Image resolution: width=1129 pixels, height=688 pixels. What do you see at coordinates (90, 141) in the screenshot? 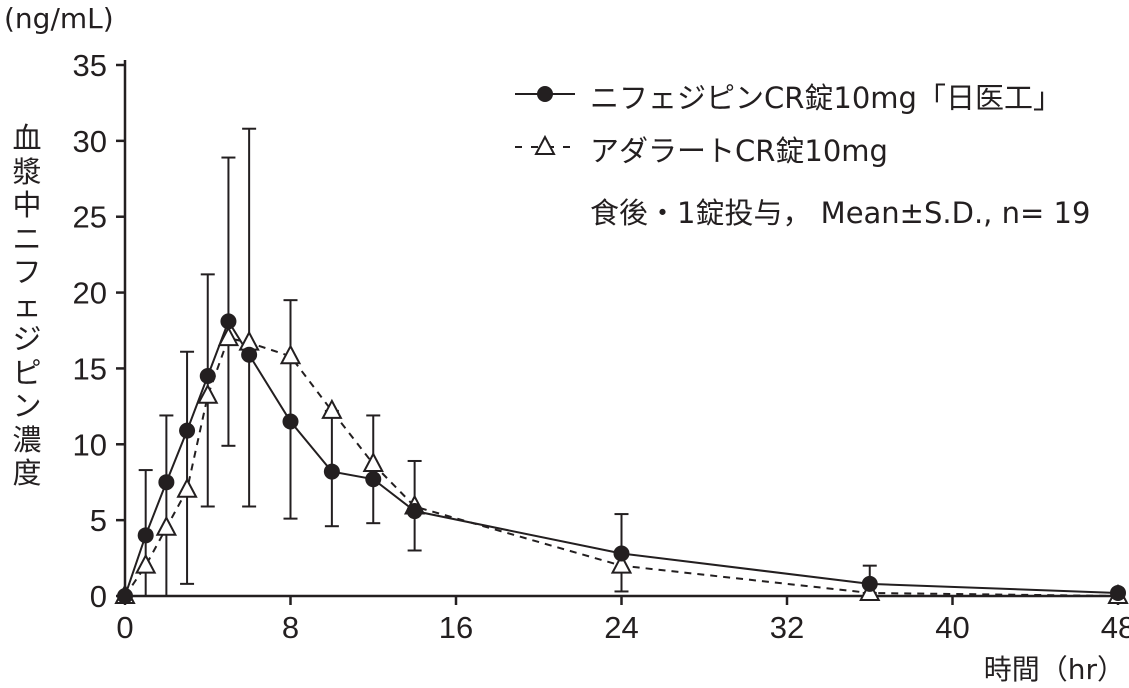
I see `y-tick-label: 30` at bounding box center [90, 141].